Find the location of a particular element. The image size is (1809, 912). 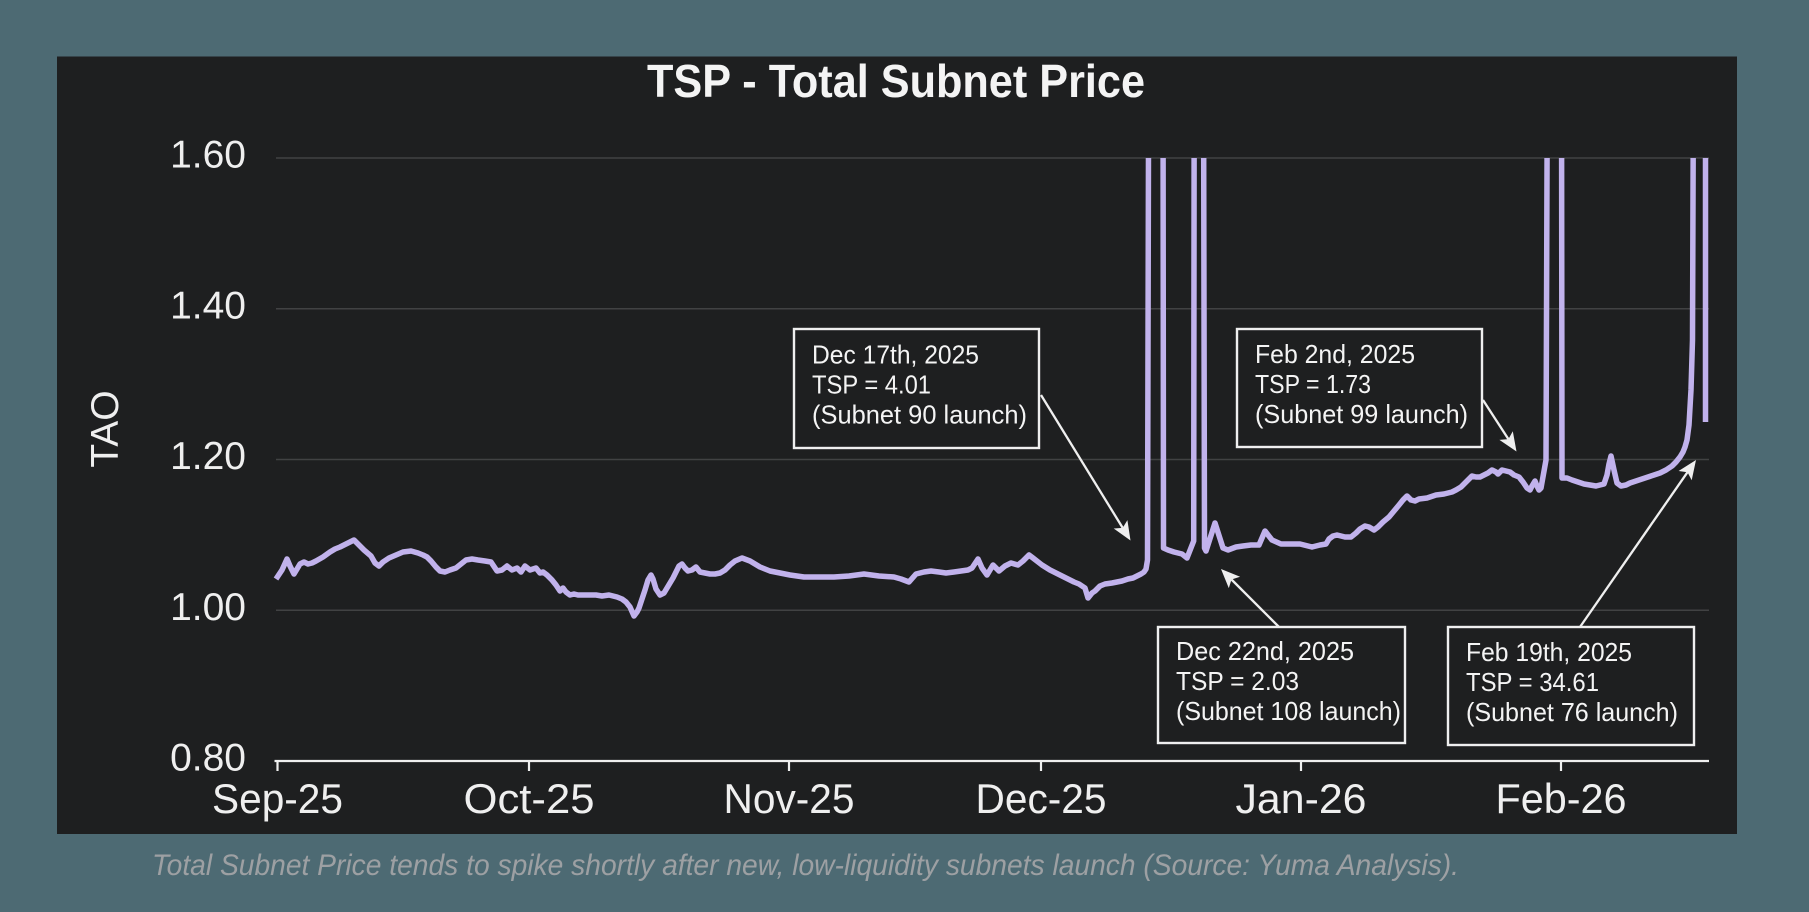

svg-text: Nov-25 is located at coordinates (789, 798).